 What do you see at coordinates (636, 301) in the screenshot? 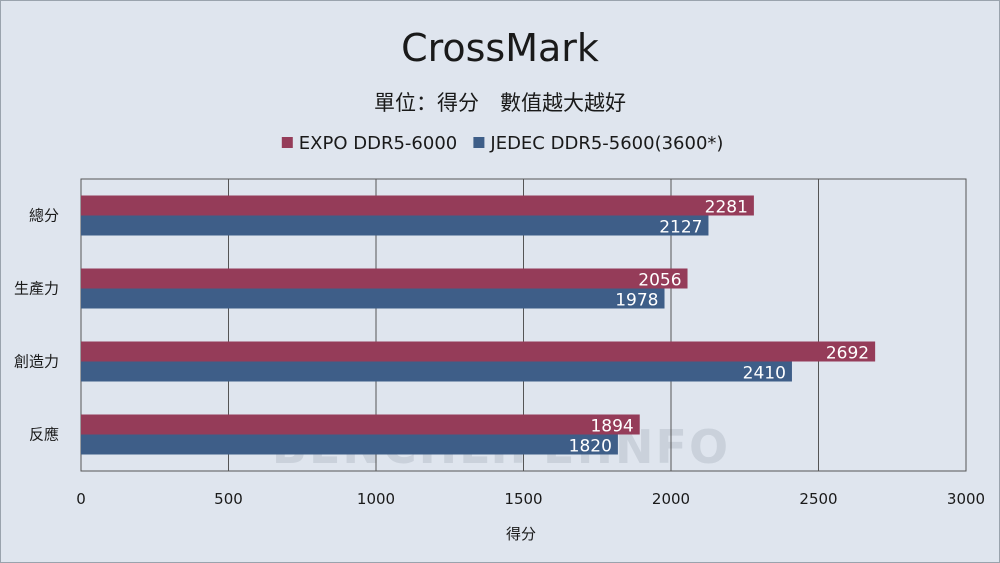
I see `data-label: 1978` at bounding box center [636, 301].